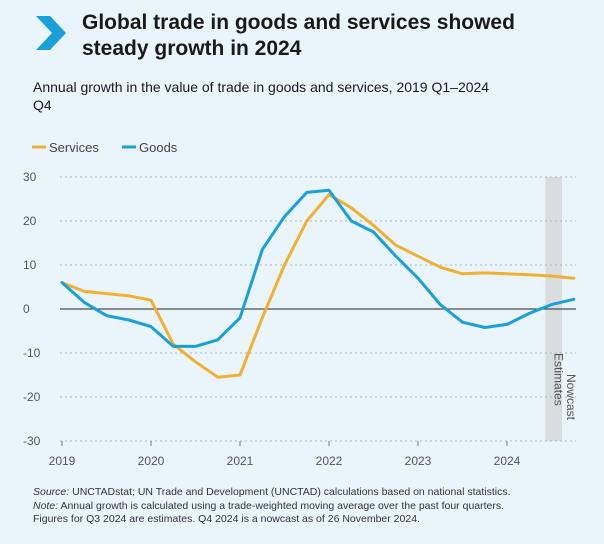 This screenshot has height=544, width=604. I want to click on x-tick-label: 2024, so click(507, 461).